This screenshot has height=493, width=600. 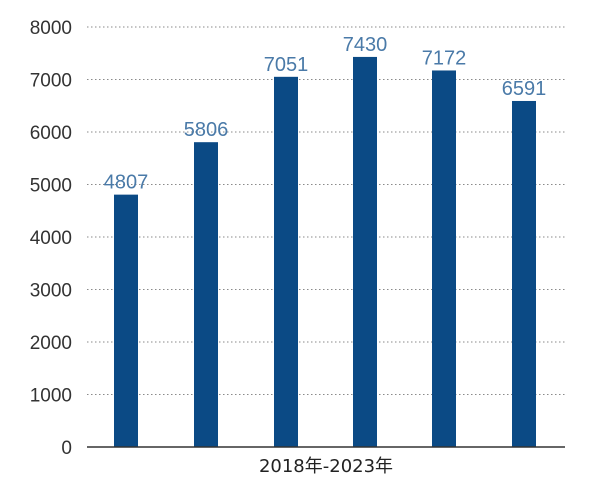 What do you see at coordinates (206, 130) in the screenshot?
I see `bar-value-label: 5806` at bounding box center [206, 130].